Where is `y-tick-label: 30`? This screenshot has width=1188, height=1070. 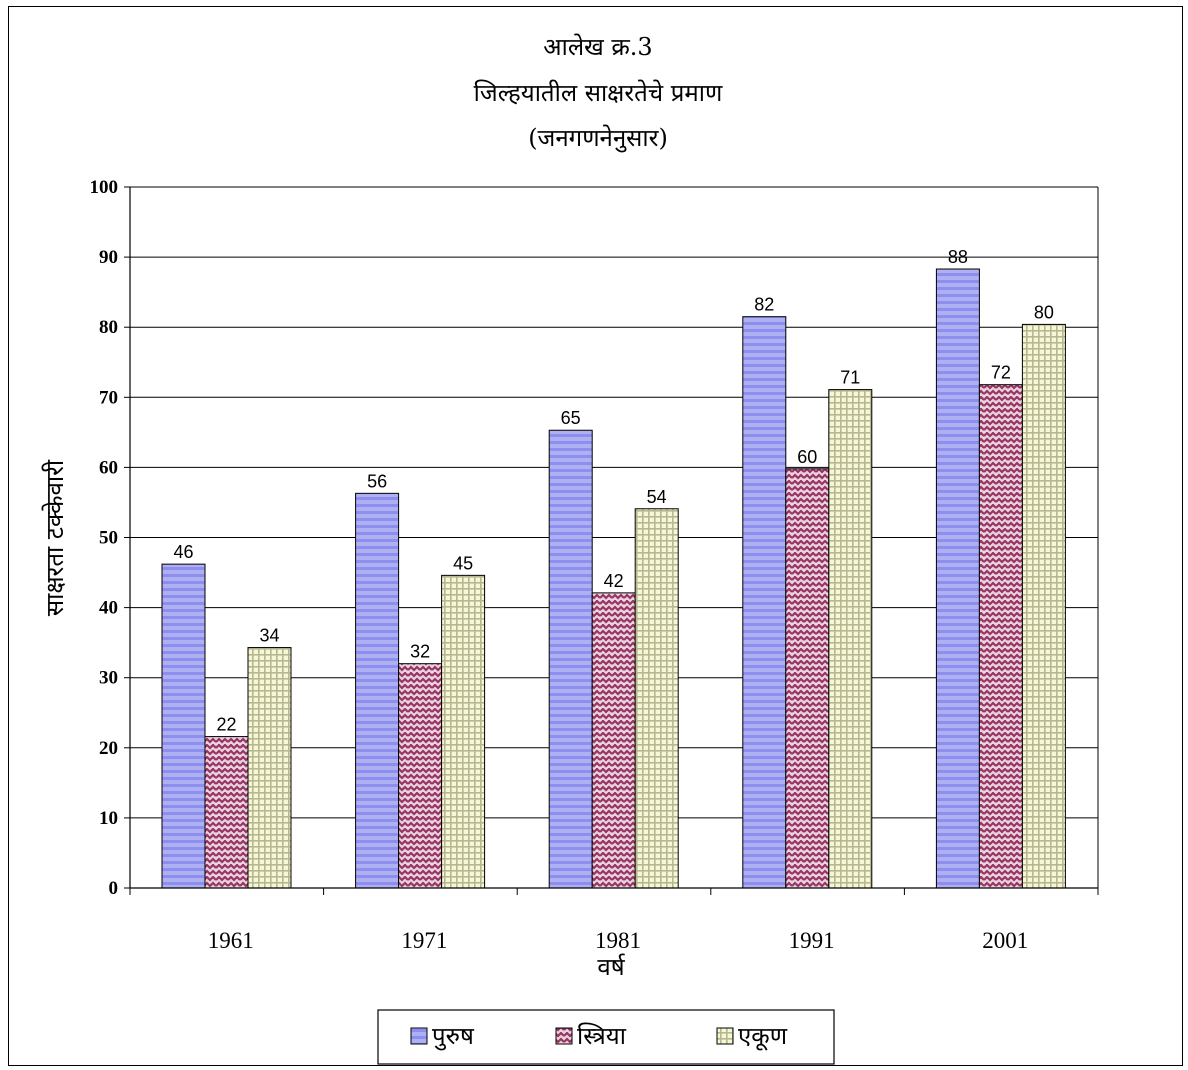 y-tick-label: 30 is located at coordinates (108, 678).